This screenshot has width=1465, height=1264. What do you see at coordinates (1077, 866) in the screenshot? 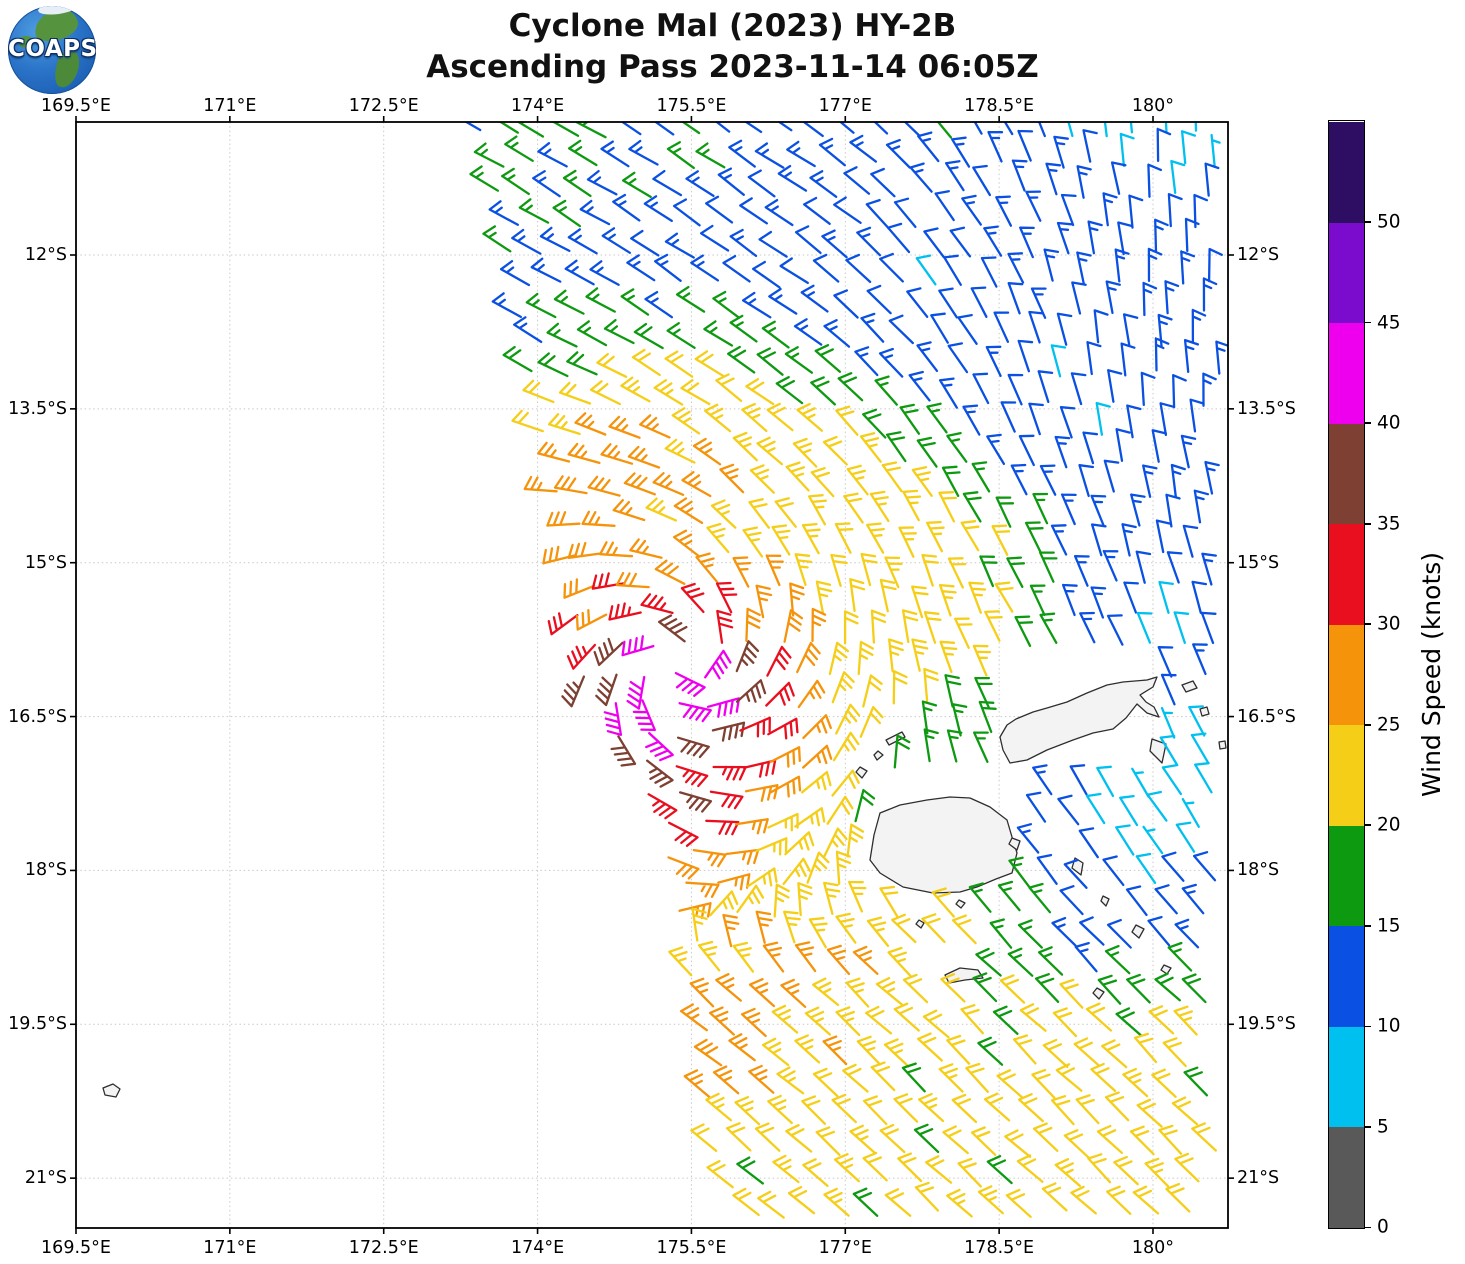
I see `island-koro` at bounding box center [1077, 866].